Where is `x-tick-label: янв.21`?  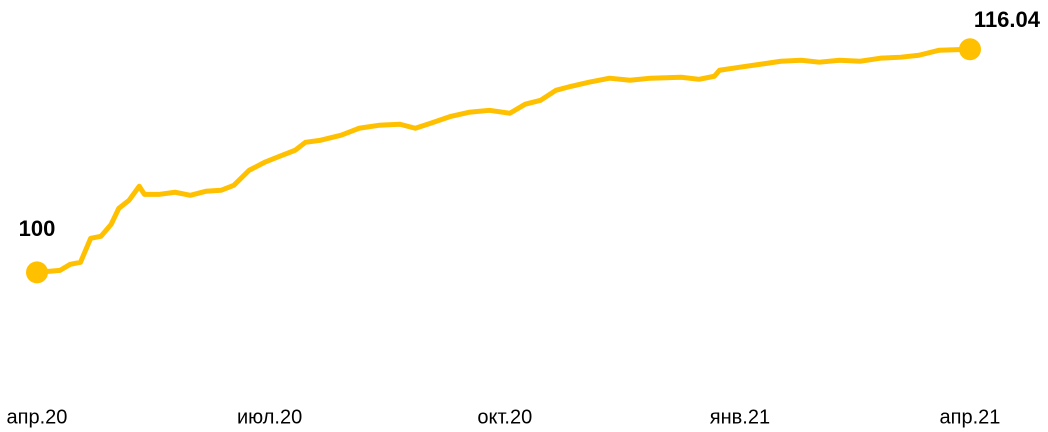
x-tick-label: янв.21 is located at coordinates (740, 417).